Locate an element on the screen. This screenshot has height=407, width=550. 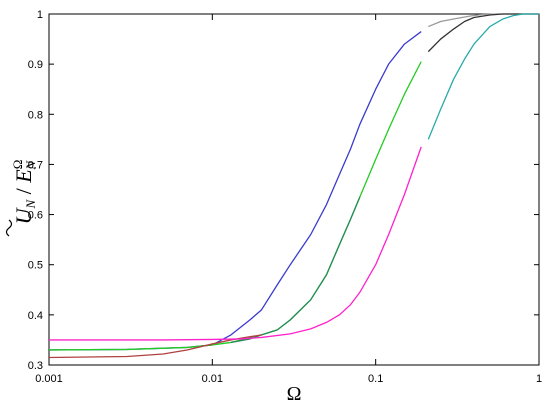
y-tick-label: 1 is located at coordinates (40, 15).